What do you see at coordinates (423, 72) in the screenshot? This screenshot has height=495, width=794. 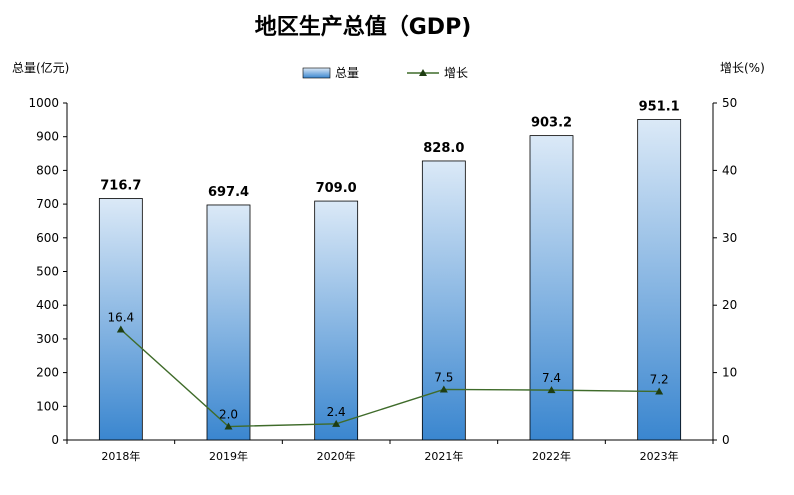 I see `legend-line-marker` at bounding box center [423, 72].